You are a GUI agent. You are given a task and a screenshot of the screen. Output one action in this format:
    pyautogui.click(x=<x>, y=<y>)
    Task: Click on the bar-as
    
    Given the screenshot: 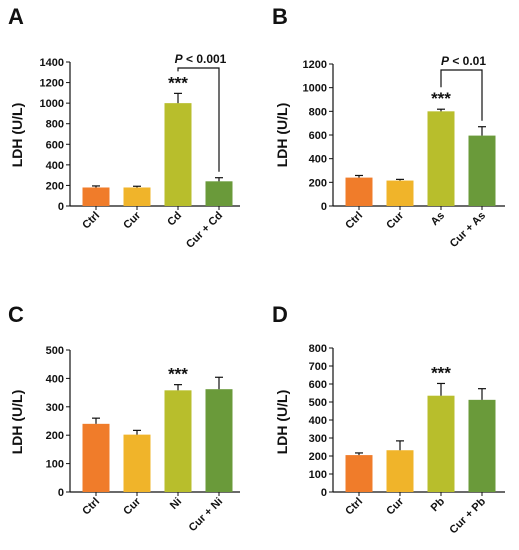 What is the action you would take?
    pyautogui.click(x=441, y=158)
    